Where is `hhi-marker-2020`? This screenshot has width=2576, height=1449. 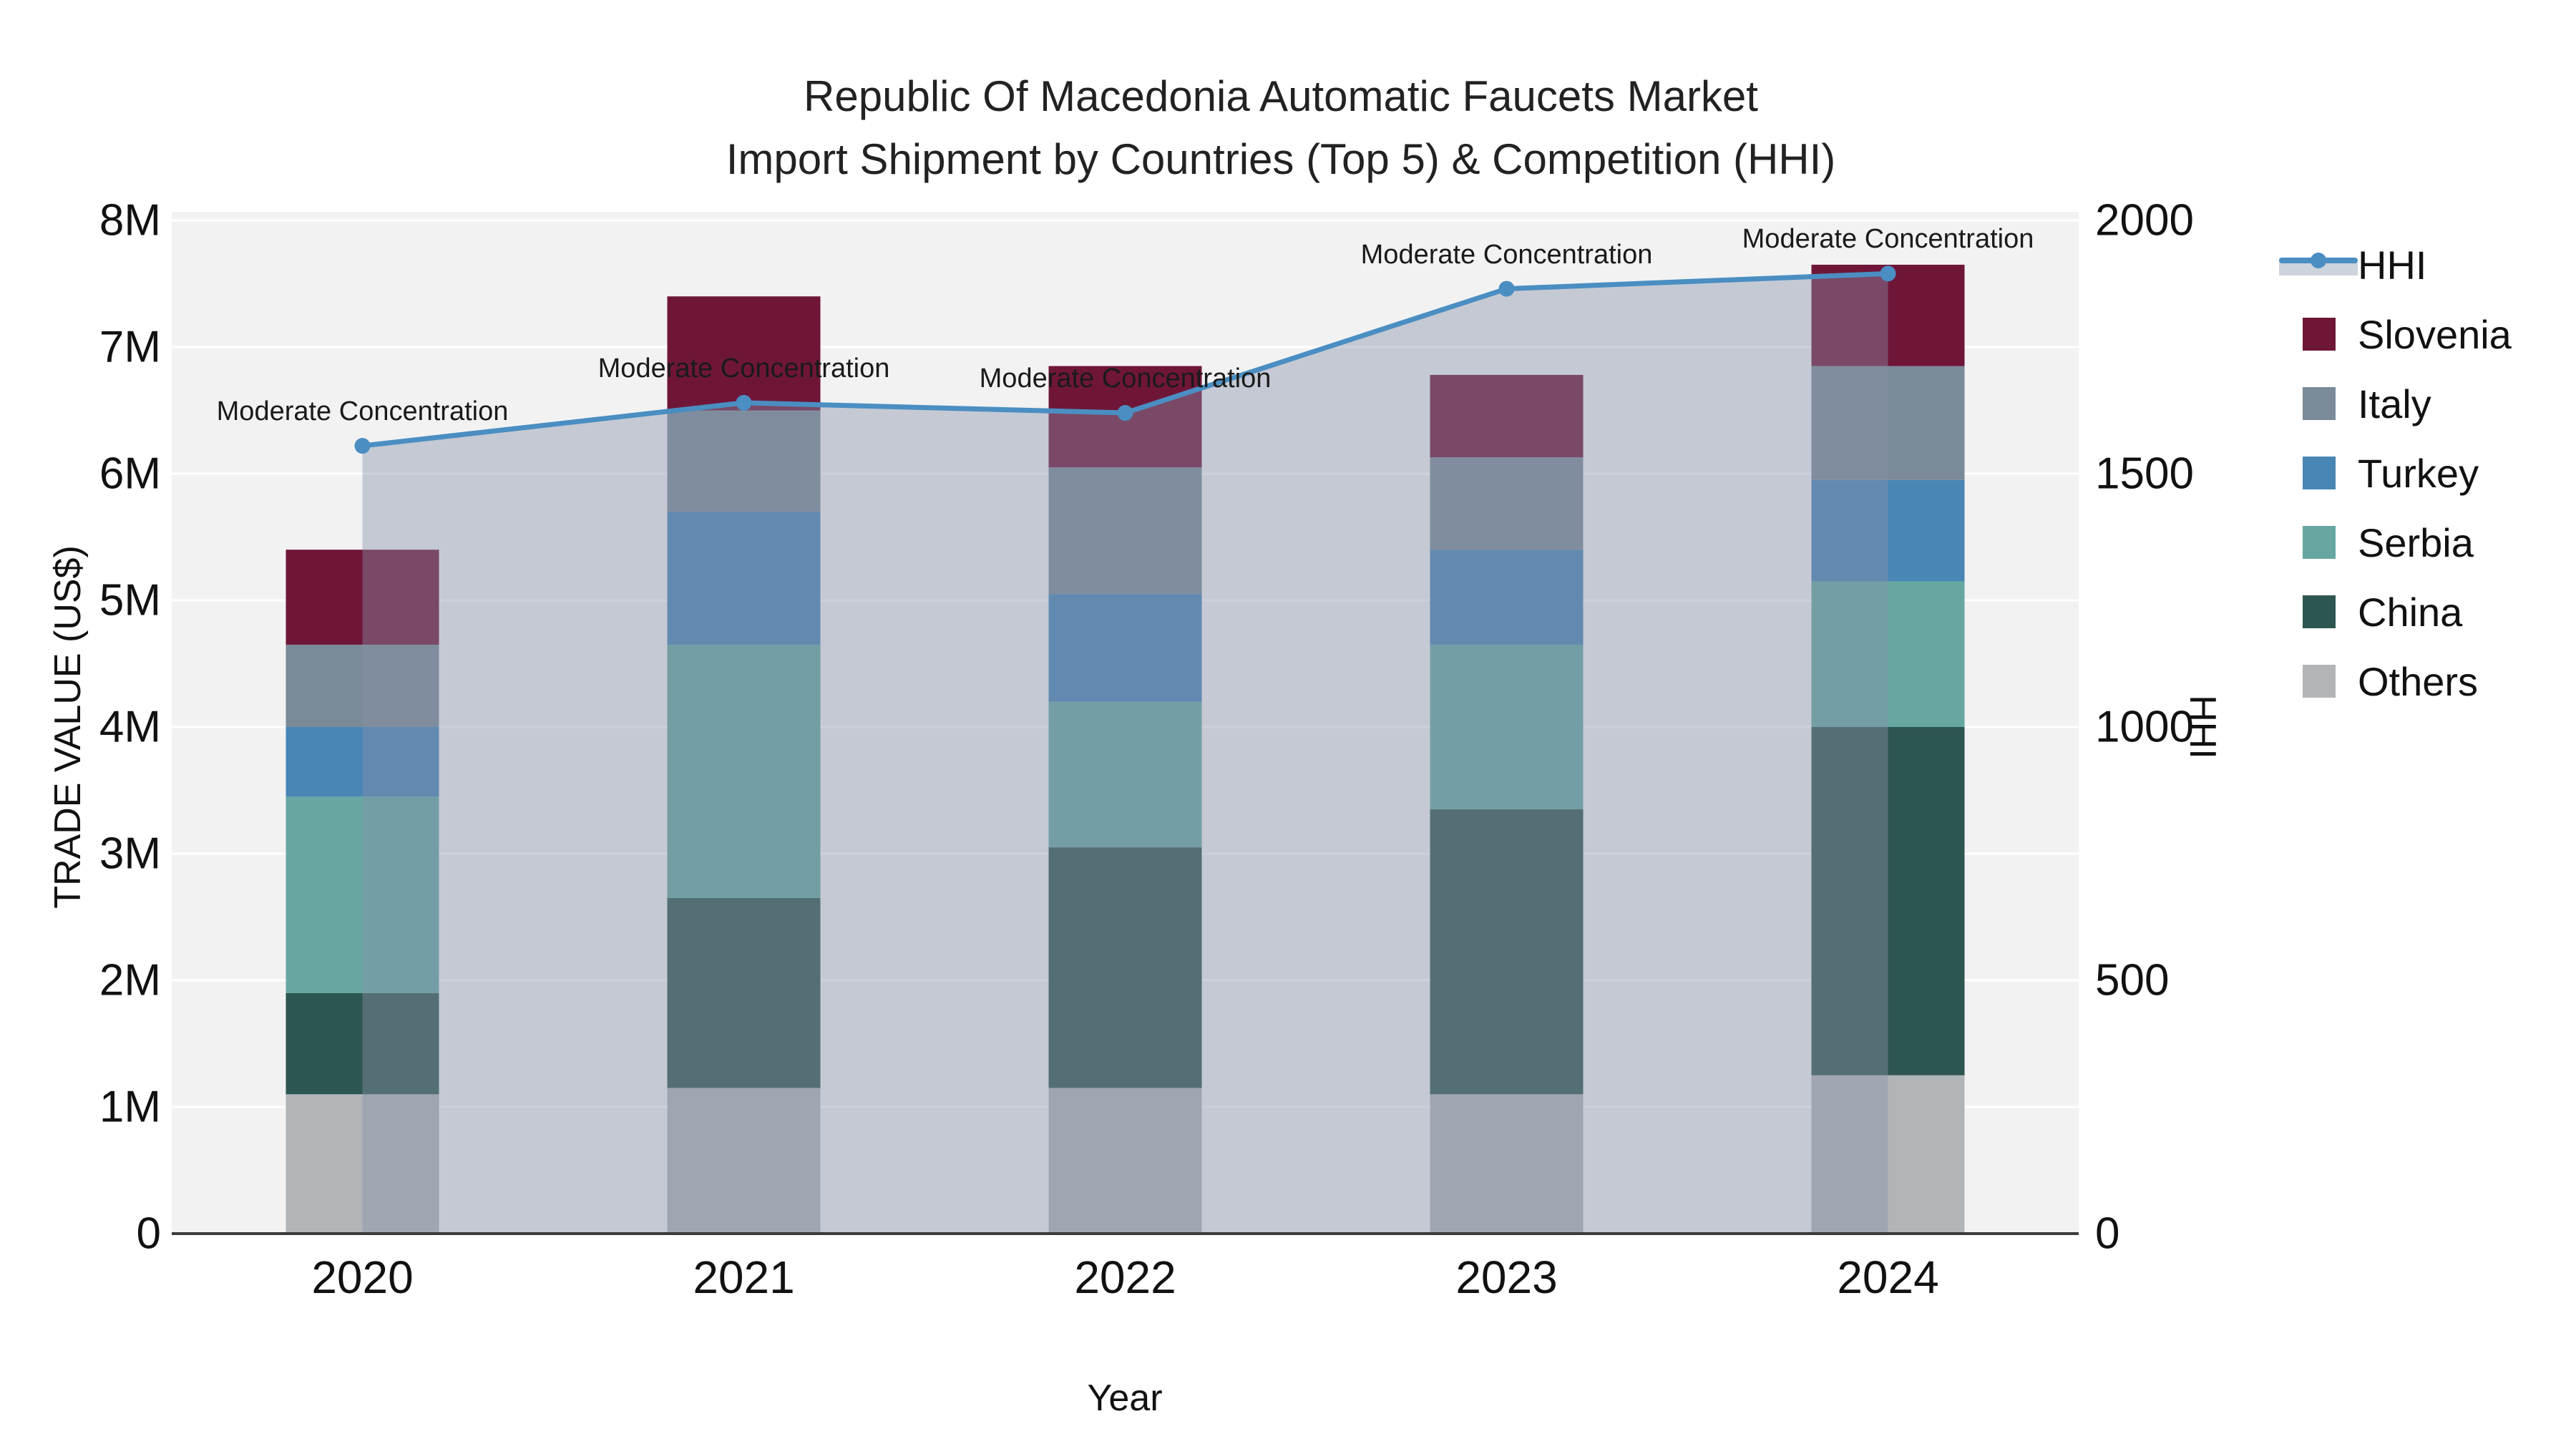
hhi-marker-2020 is located at coordinates (362, 446).